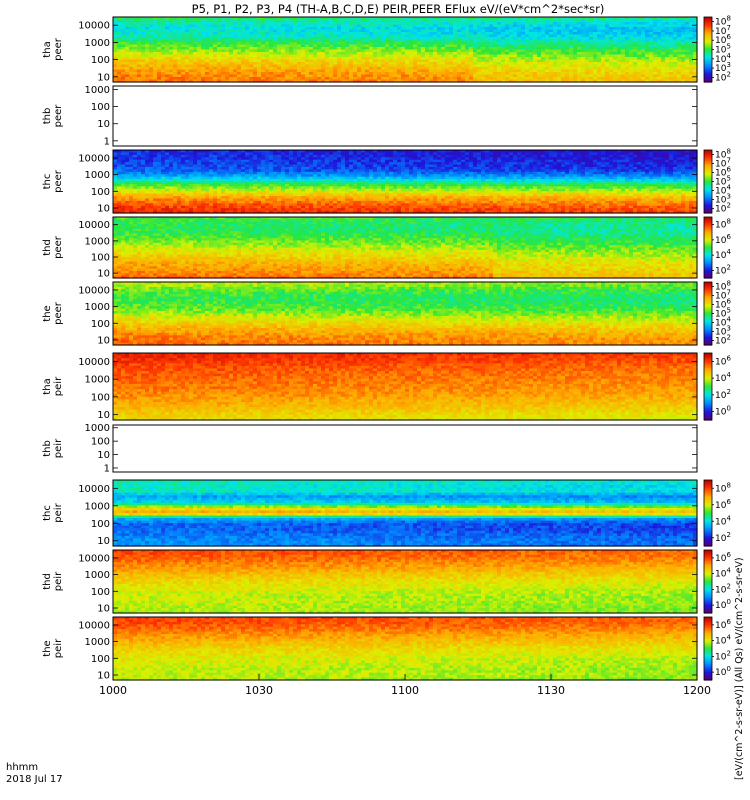  I want to click on heatmap-tha_peer, so click(405, 50).